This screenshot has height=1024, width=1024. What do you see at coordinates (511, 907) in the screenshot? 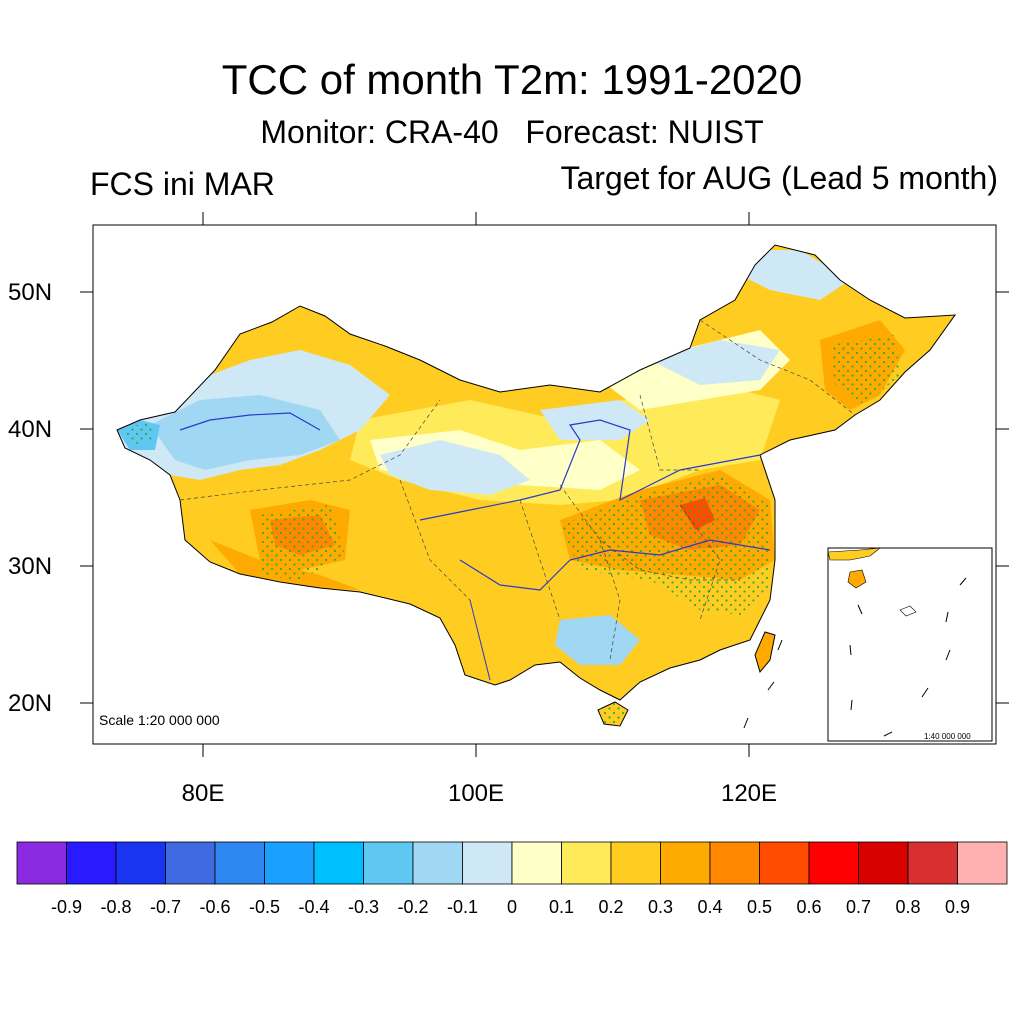
I see `colorbar-label: 0` at bounding box center [511, 907].